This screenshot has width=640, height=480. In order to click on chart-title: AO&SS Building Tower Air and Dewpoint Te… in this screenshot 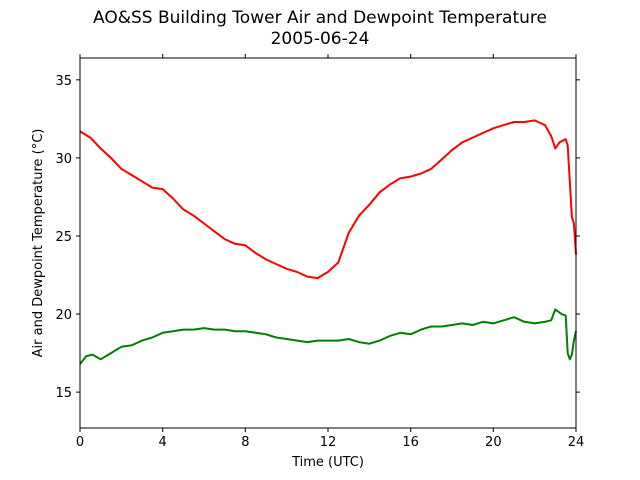, I will do `click(319, 18)`.